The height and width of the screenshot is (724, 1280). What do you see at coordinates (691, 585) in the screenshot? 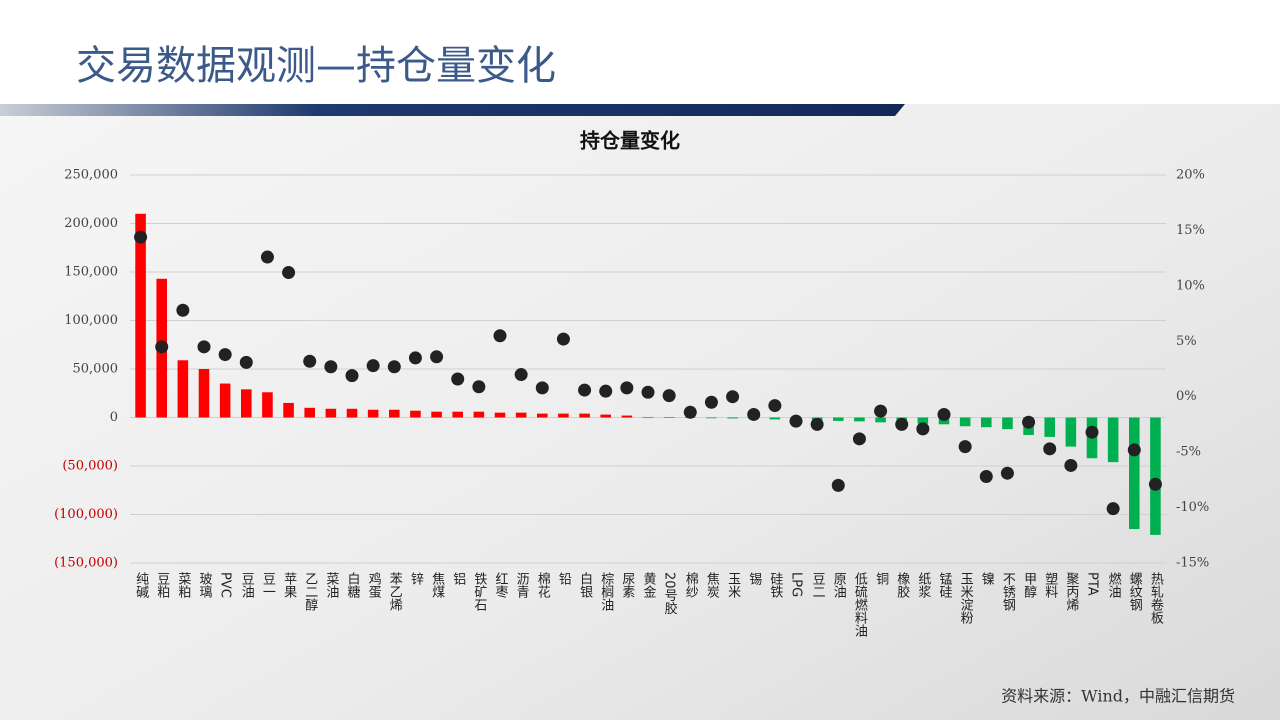
I see `x-tick-label: 棉纱` at bounding box center [691, 585].